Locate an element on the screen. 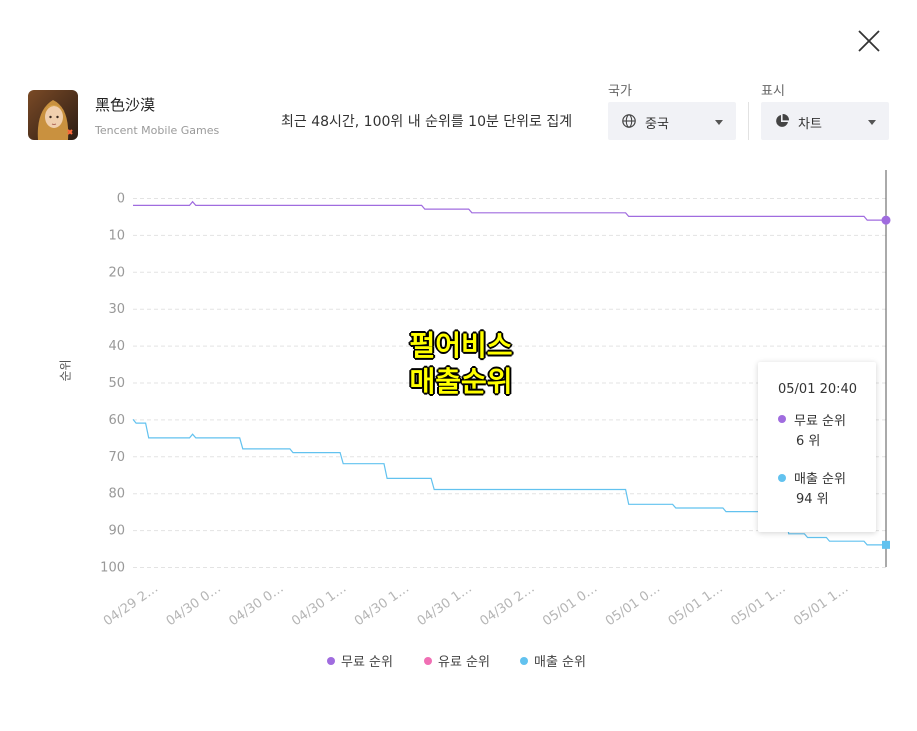 This screenshot has height=731, width=917. overlay-line-2: 매출순위 is located at coordinates (461, 381).